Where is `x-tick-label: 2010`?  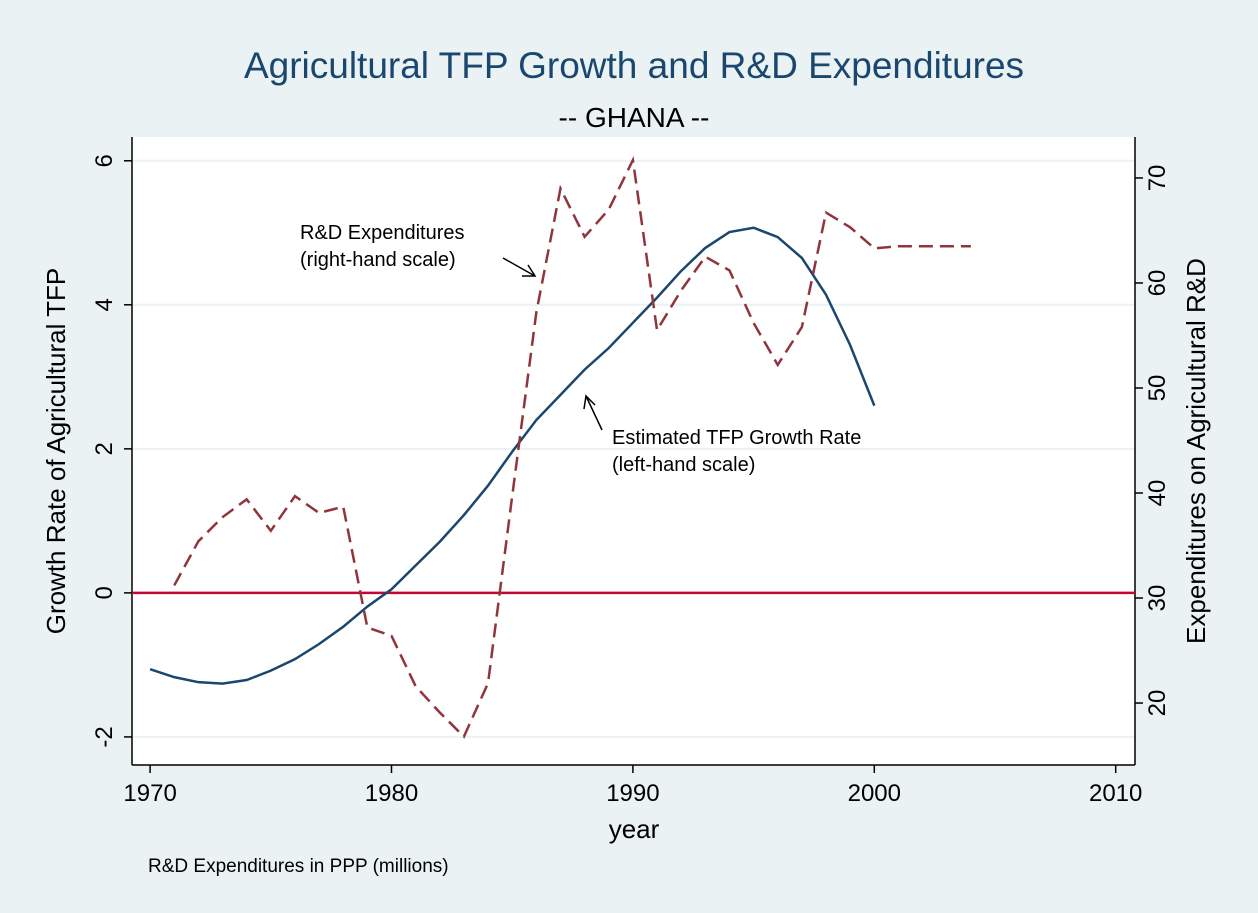 x-tick-label: 2010 is located at coordinates (1115, 793).